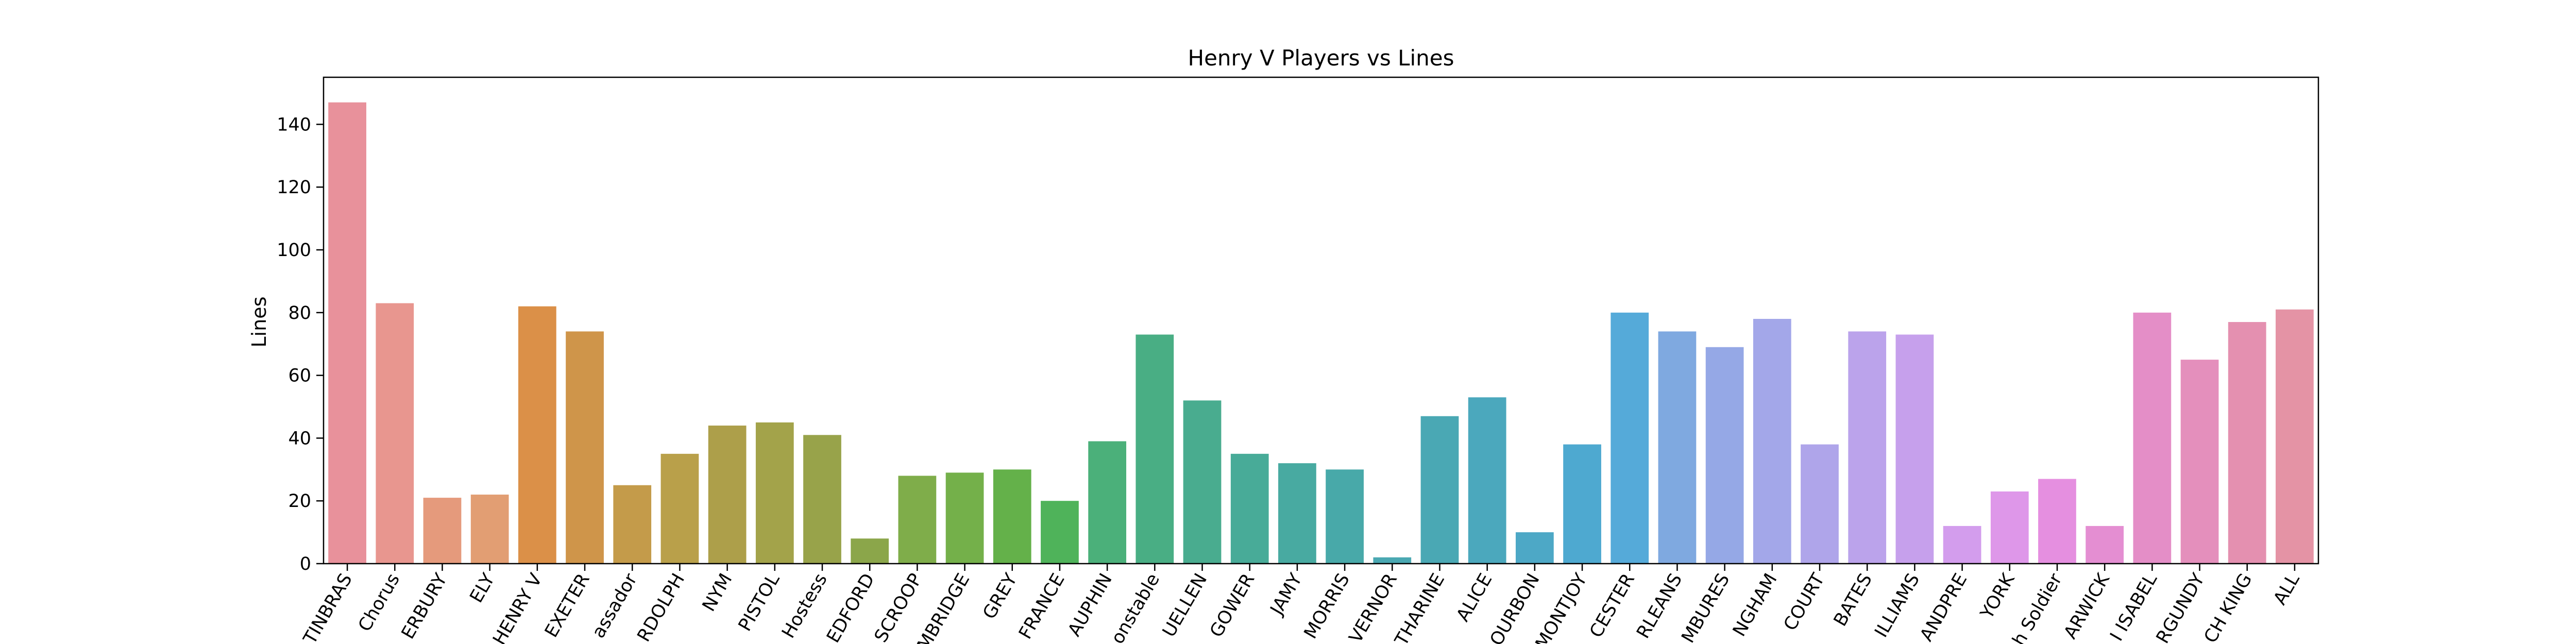 The width and height of the screenshot is (2576, 644). I want to click on x-tick-label: ALL, so click(2287, 589).